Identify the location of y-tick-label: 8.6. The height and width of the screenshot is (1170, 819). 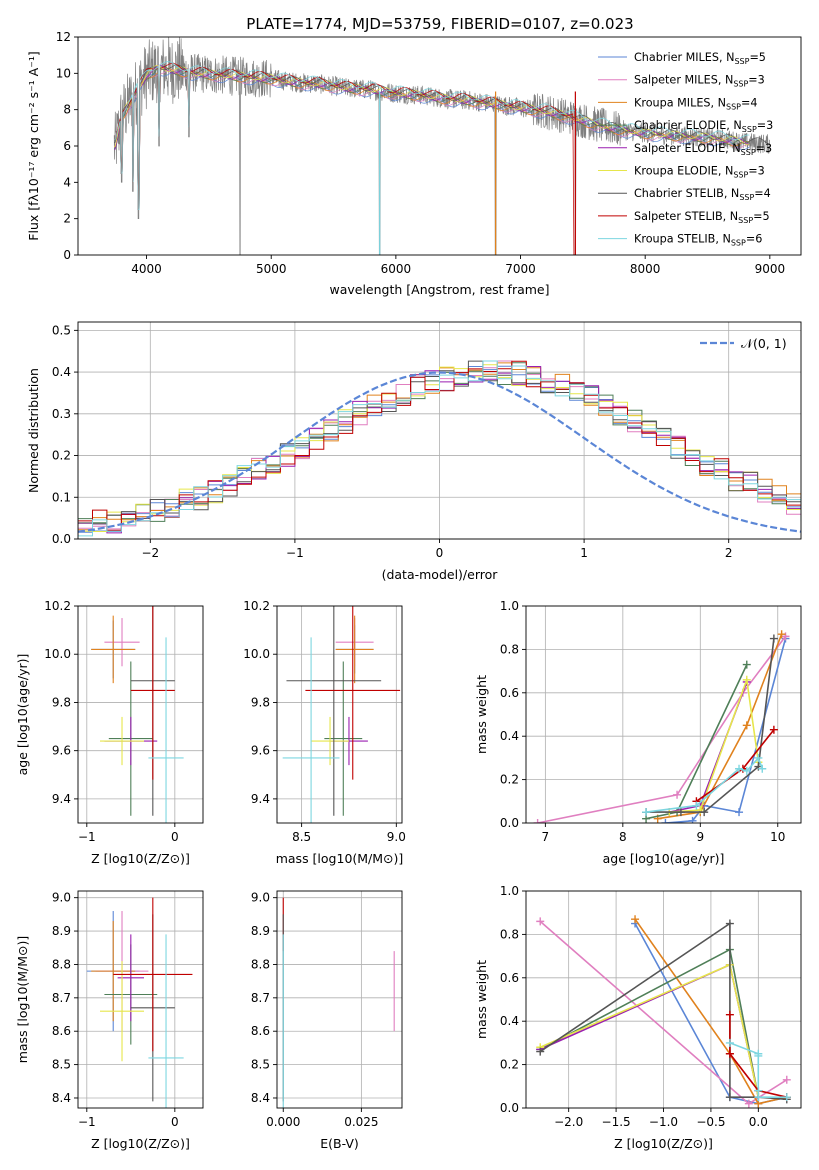
(260, 1031).